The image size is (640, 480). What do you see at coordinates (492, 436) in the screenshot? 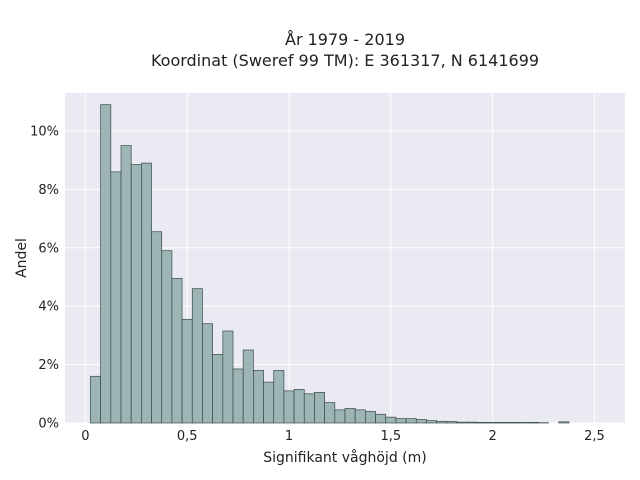
I see `x-tick-label: 2` at bounding box center [492, 436].